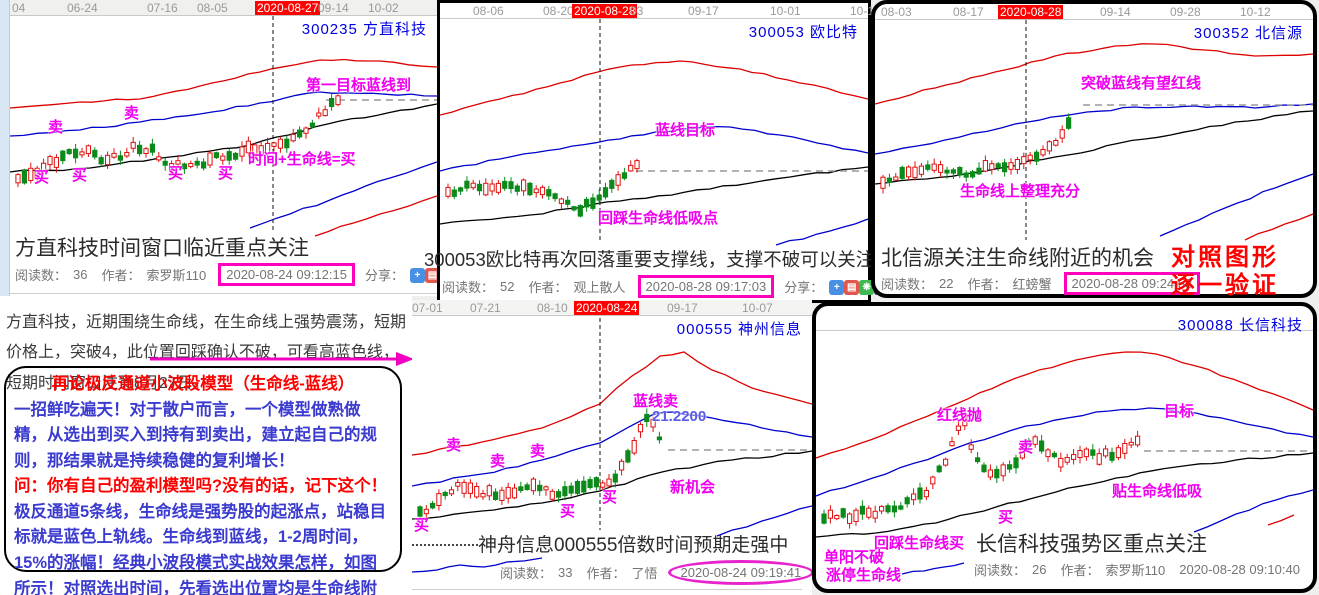 This screenshot has width=1319, height=595. Describe the element at coordinates (445, 545) in the screenshot. I see `dotted-line` at that location.